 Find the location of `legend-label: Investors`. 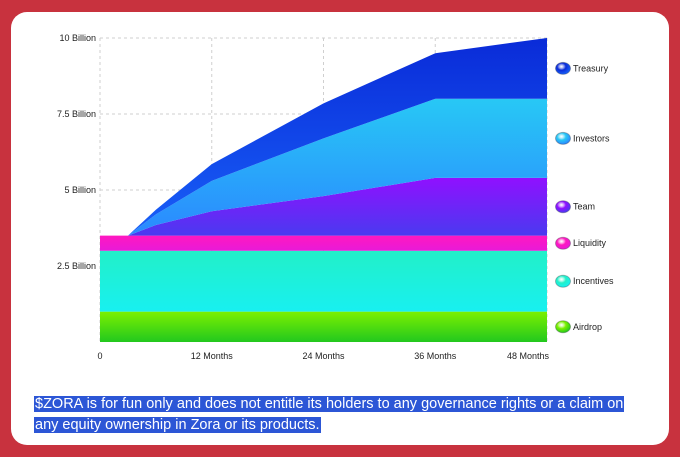

legend-label: Investors is located at coordinates (591, 138).